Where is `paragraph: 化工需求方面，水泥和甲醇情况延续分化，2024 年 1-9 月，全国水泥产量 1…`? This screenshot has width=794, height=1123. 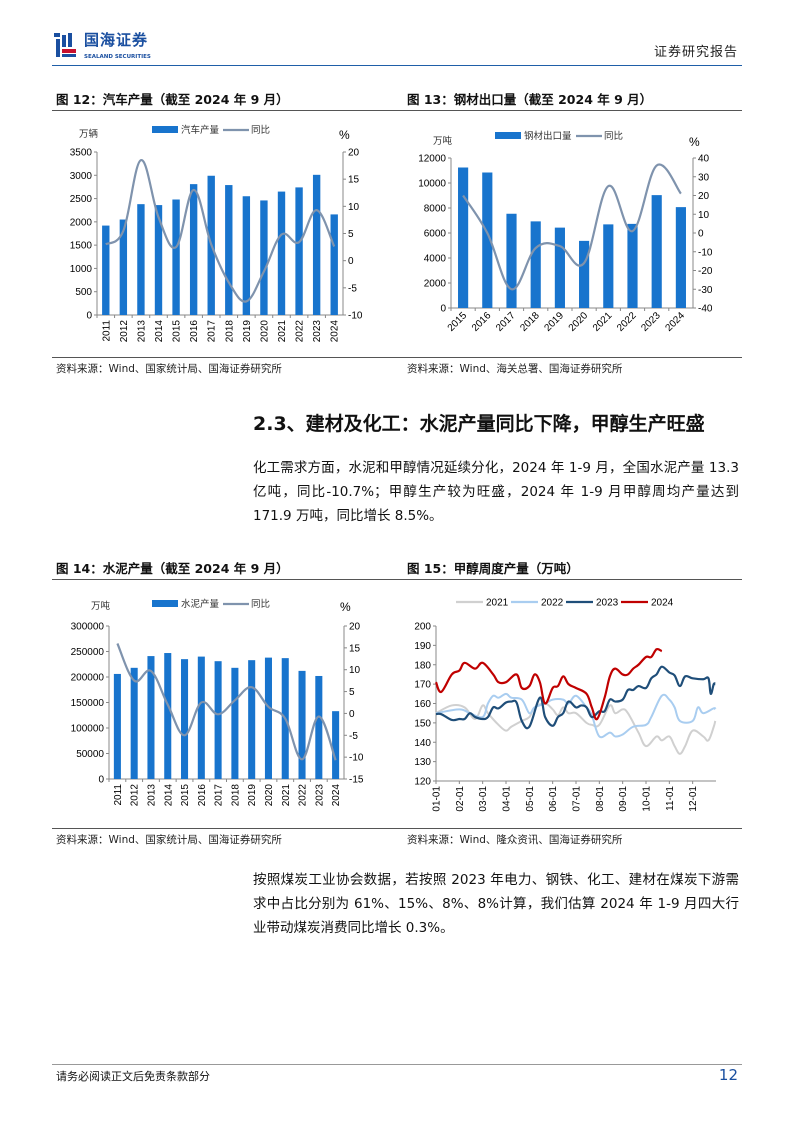
paragraph: 化工需求方面，水泥和甲醇情况延续分化，2024 年 1-9 月，全国水泥产量 1… is located at coordinates (496, 492).